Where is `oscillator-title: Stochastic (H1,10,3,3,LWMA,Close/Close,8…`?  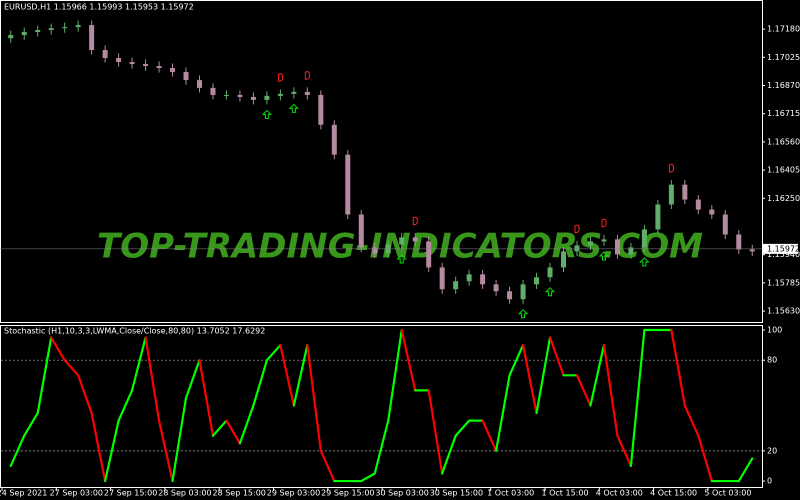 oscillator-title: Stochastic (H1,10,3,3,LWMA,Close/Close,8… is located at coordinates (134, 331).